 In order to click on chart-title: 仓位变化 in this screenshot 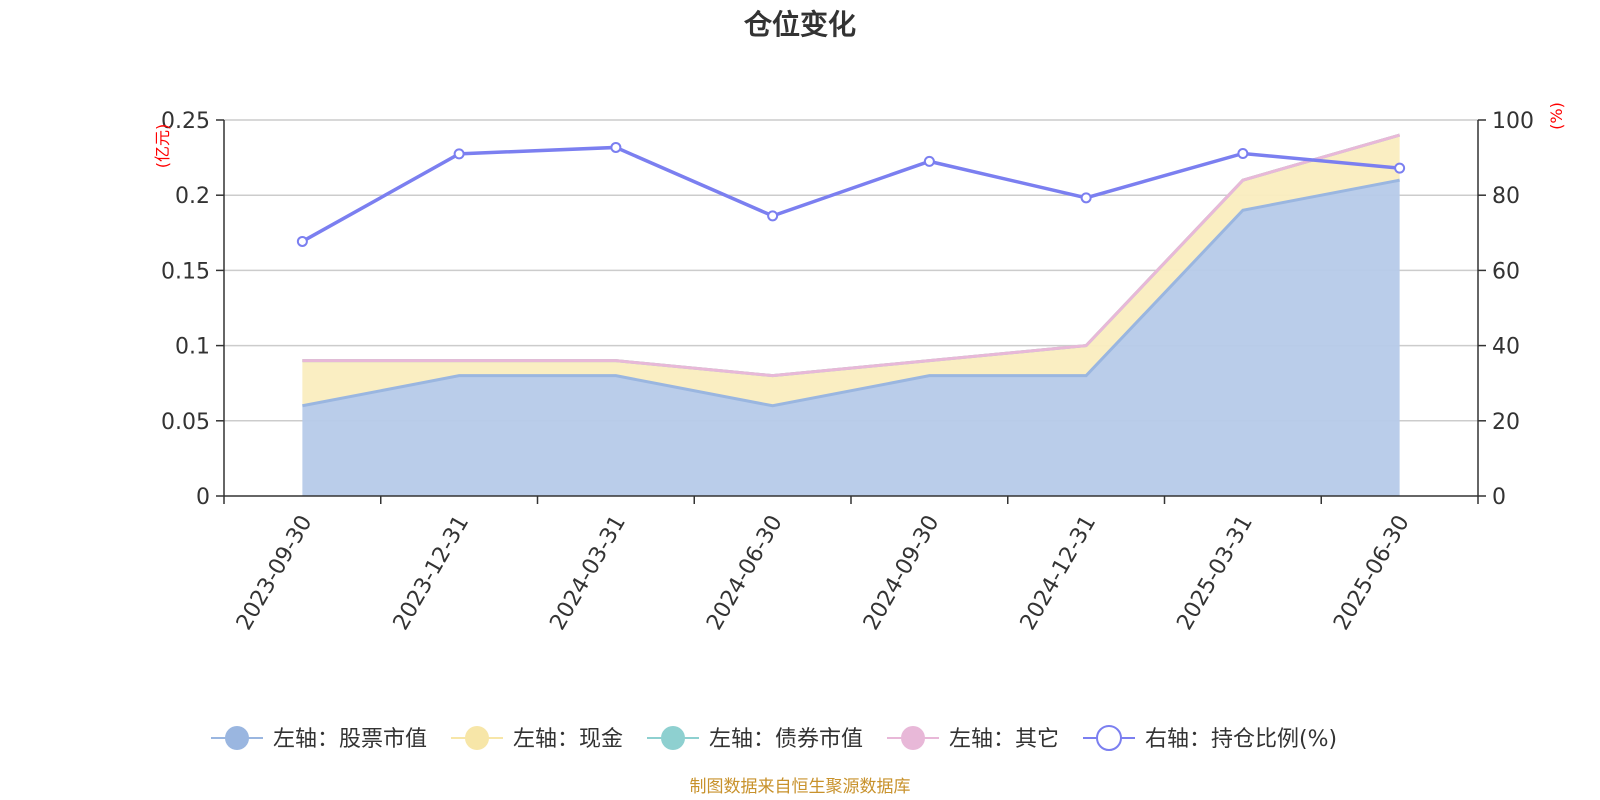, I will do `click(800, 24)`.